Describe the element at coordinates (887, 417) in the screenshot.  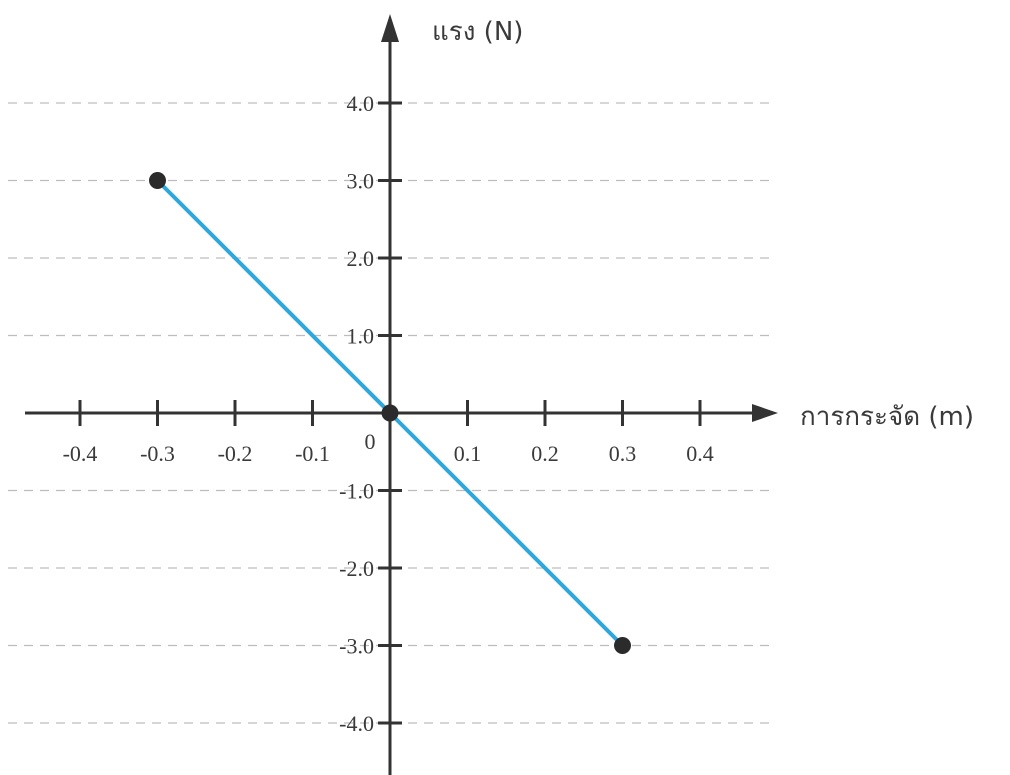
I see `x-axis-title: การกระจัด (m)` at that location.